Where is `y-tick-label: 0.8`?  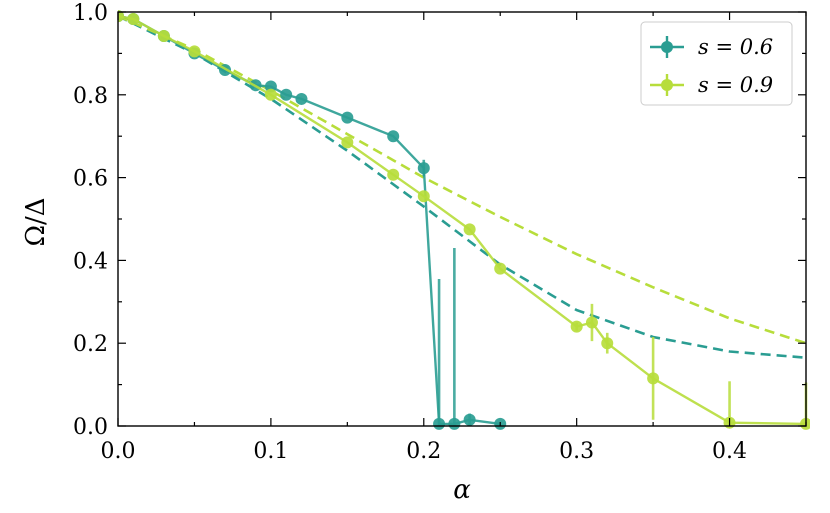 y-tick-label: 0.8 is located at coordinates (90, 96).